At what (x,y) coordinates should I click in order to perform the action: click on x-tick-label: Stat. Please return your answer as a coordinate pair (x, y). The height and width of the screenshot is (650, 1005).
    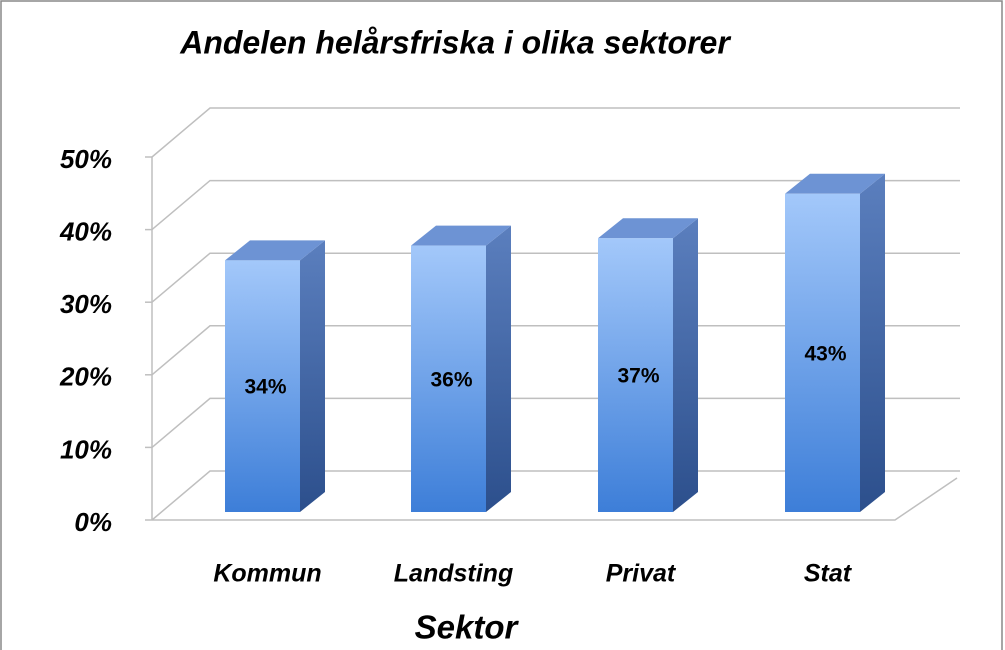
    Looking at the image, I should click on (828, 574).